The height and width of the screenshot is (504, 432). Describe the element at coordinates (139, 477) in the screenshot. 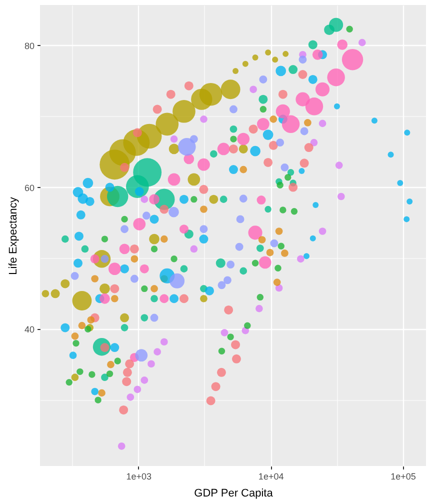

I see `x-tick-label: 1e+03` at that location.